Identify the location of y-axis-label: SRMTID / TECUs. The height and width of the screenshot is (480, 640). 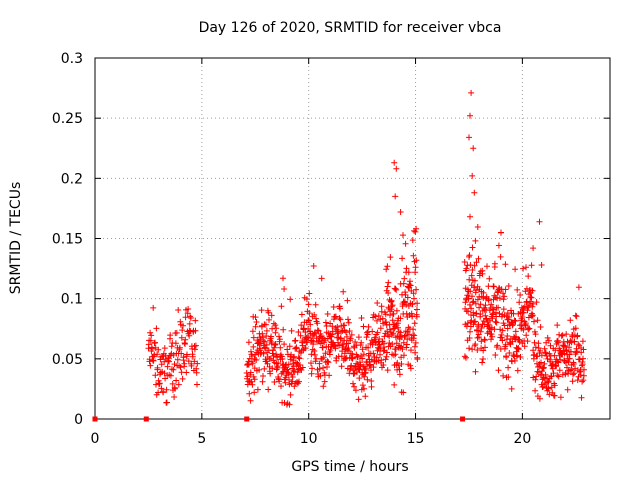
(16, 238).